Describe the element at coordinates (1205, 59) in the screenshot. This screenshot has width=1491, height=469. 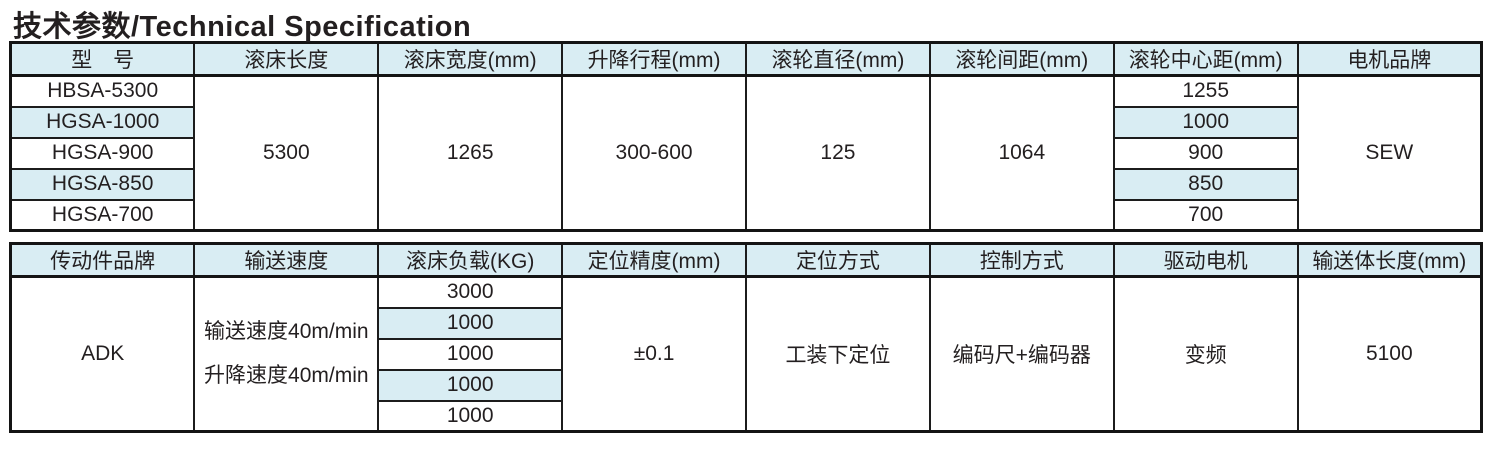
I see `header-cell-center-distance: 滚轮中心距(mm)` at that location.